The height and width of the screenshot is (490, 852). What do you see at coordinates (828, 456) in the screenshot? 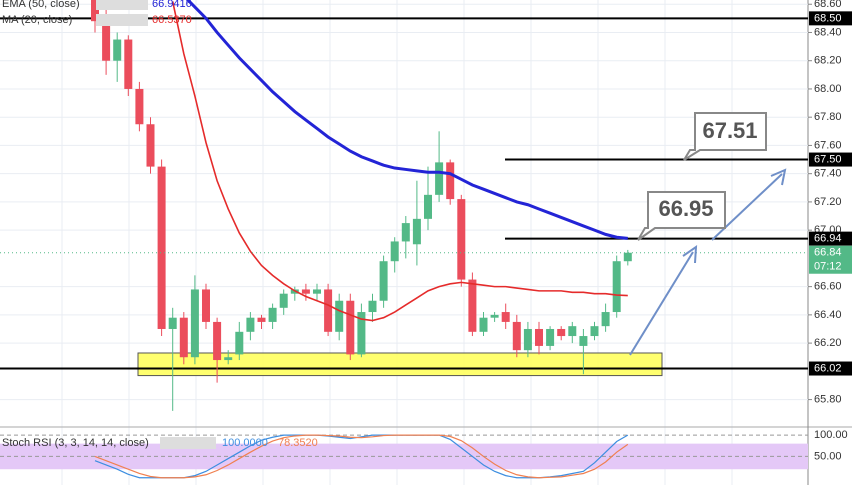
I see `y-tick-label: 50.00` at bounding box center [828, 456].